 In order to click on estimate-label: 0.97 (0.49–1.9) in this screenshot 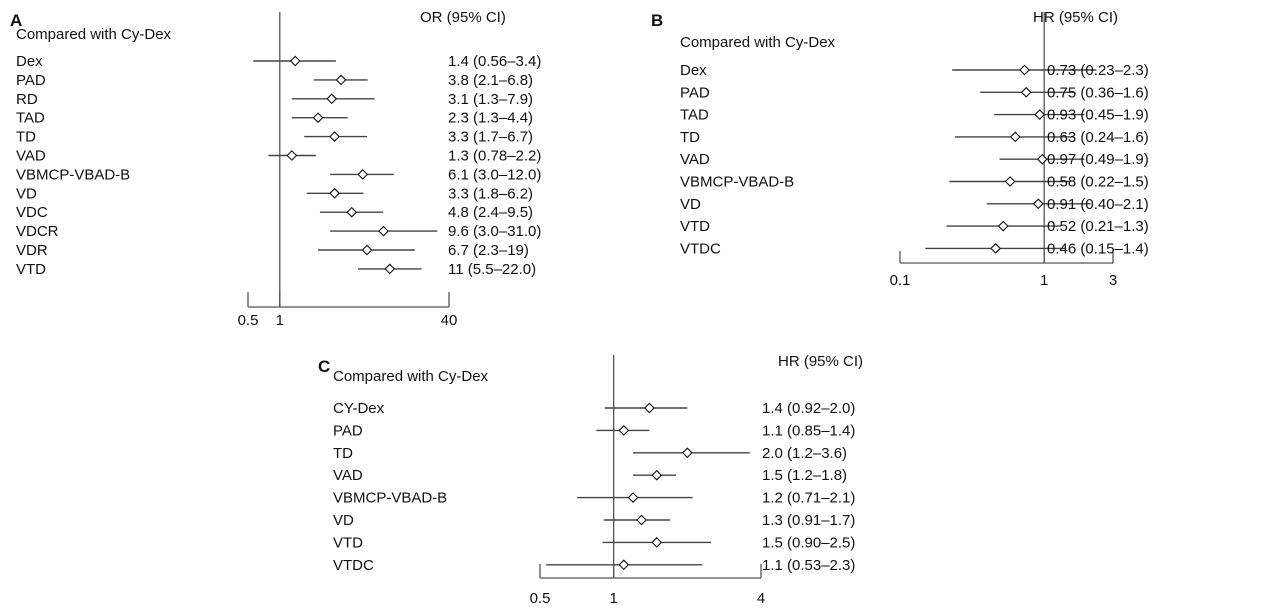, I will do `click(1098, 159)`.